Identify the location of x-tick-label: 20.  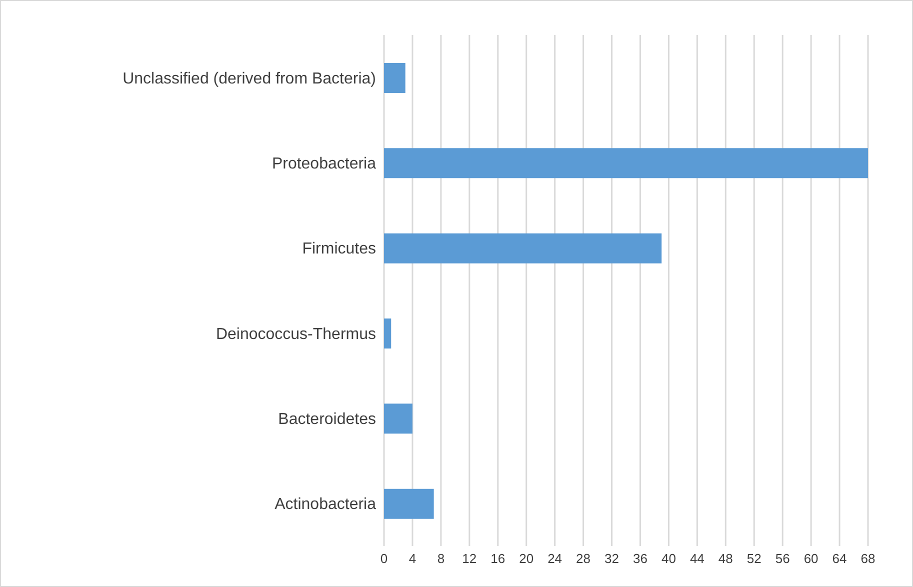
(526, 558).